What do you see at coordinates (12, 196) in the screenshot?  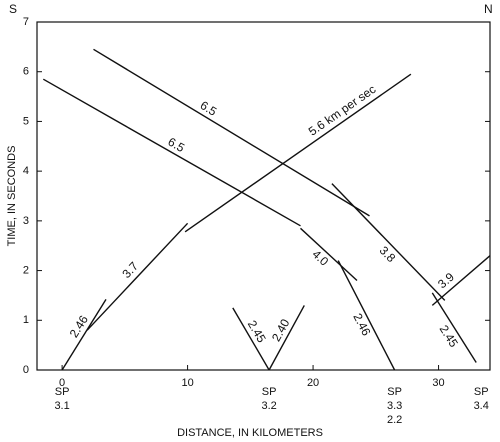 I see `y-axis-label: TIME, IN SECONDS` at bounding box center [12, 196].